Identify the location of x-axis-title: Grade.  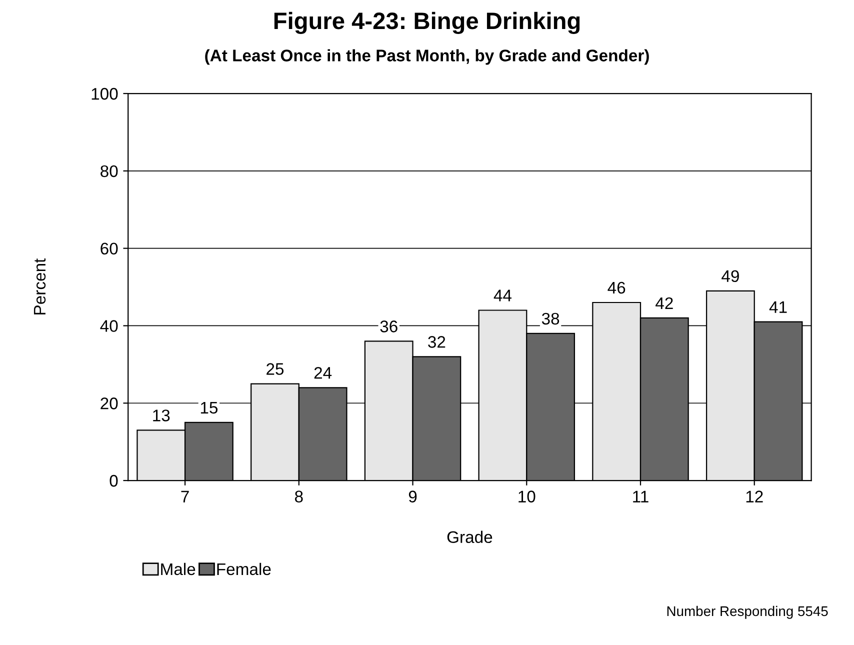
(469, 537).